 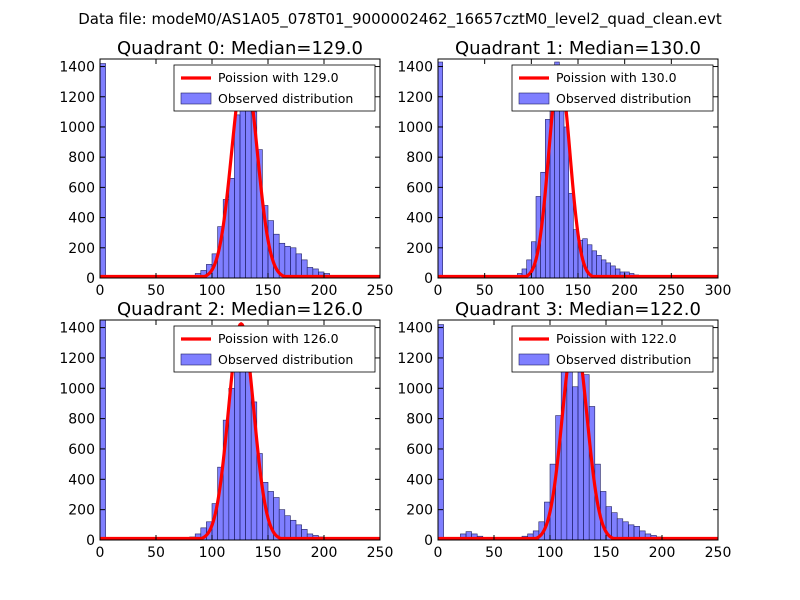 I want to click on legend: Poission with 122.0 Observed distribution, so click(x=612, y=349).